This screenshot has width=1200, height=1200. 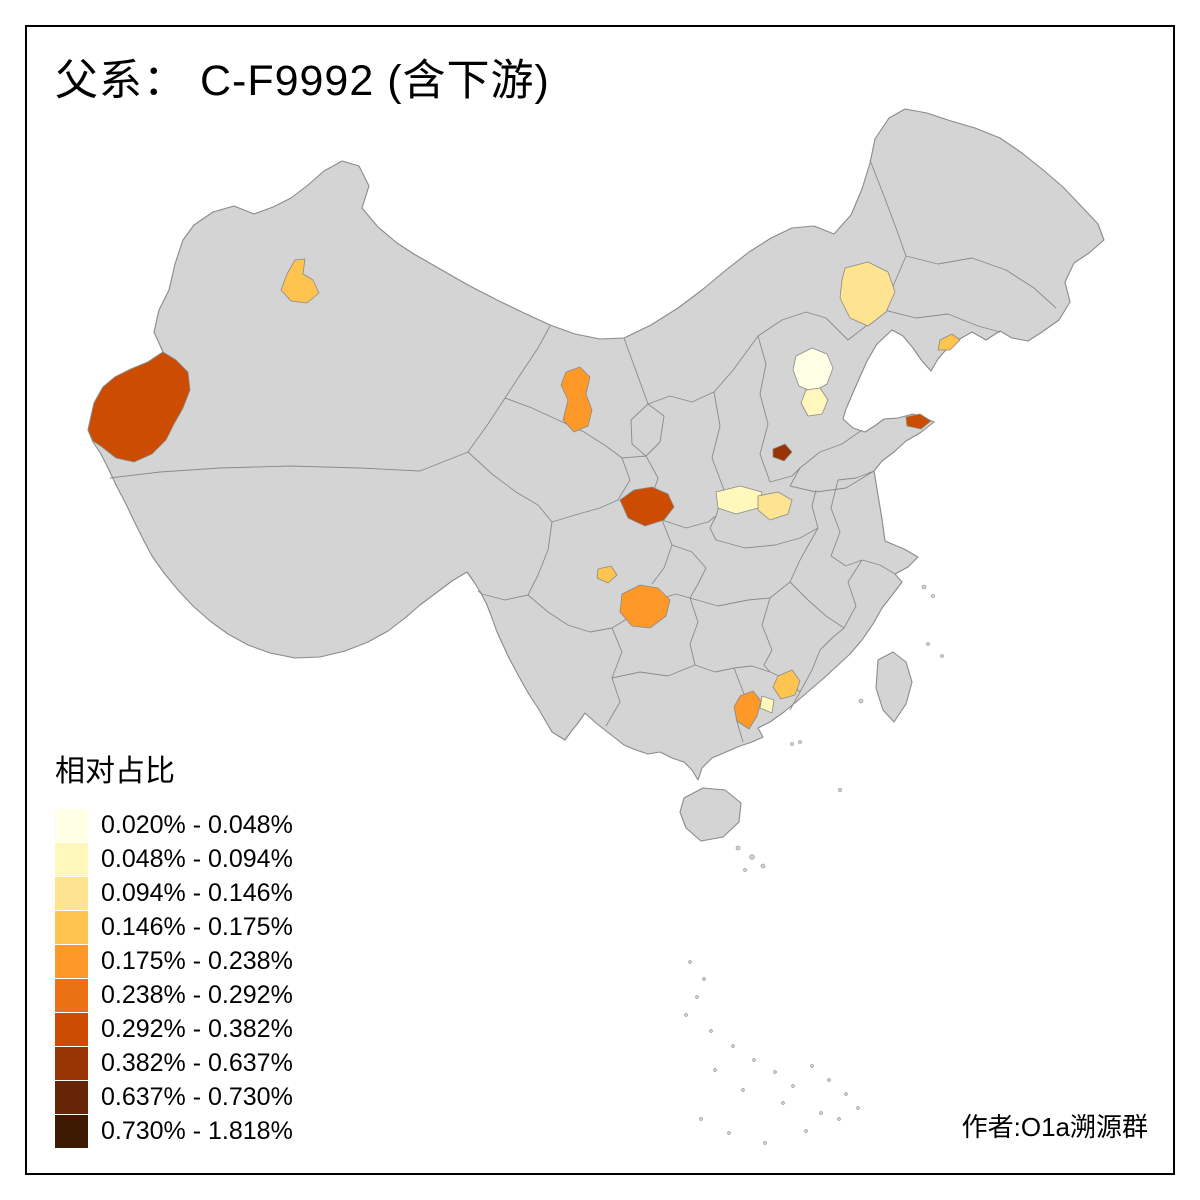 I want to click on page-title: 父系： C-F9992 (含下游), so click(x=302, y=81).